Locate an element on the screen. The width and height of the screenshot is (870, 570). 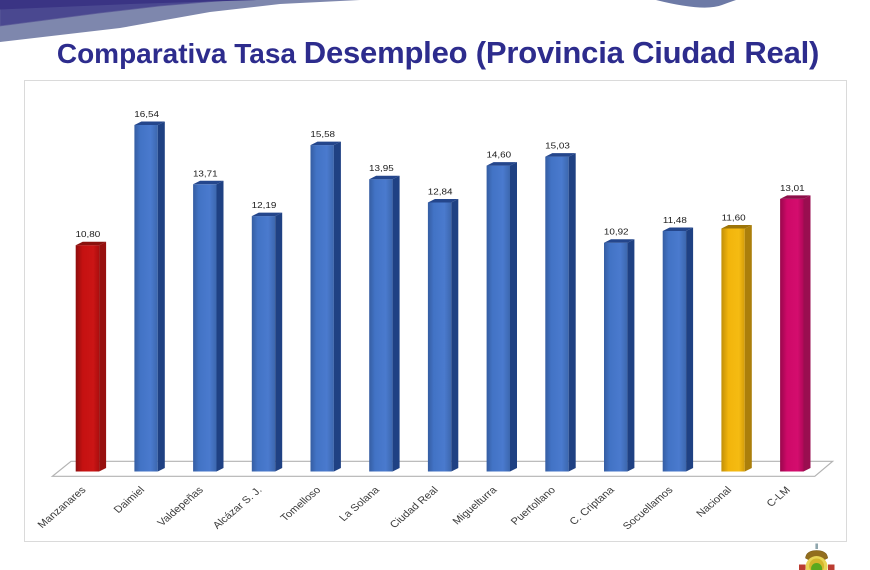
svg-text: 10,80 is located at coordinates (88, 234).